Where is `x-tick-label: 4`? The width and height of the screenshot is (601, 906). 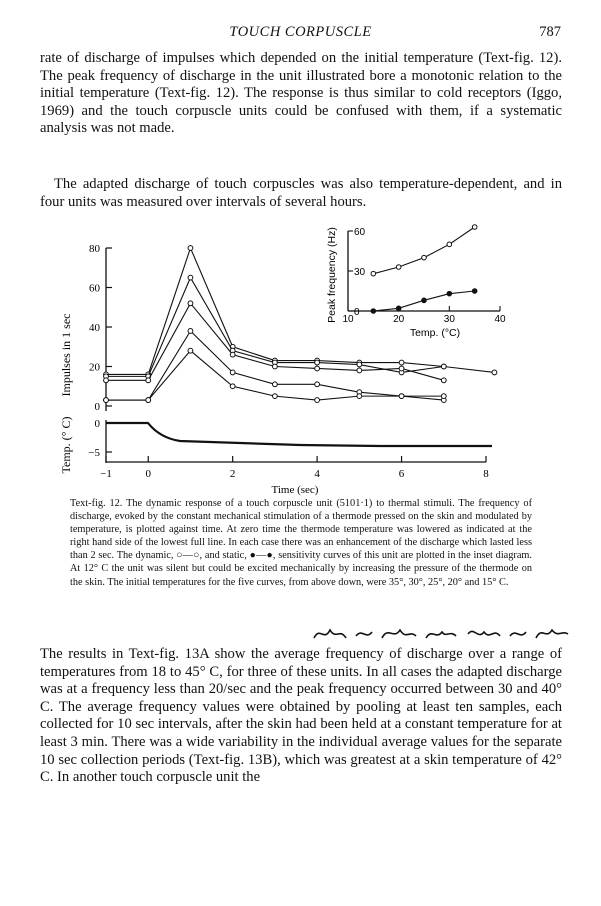
x-tick-label: 4 is located at coordinates (317, 474).